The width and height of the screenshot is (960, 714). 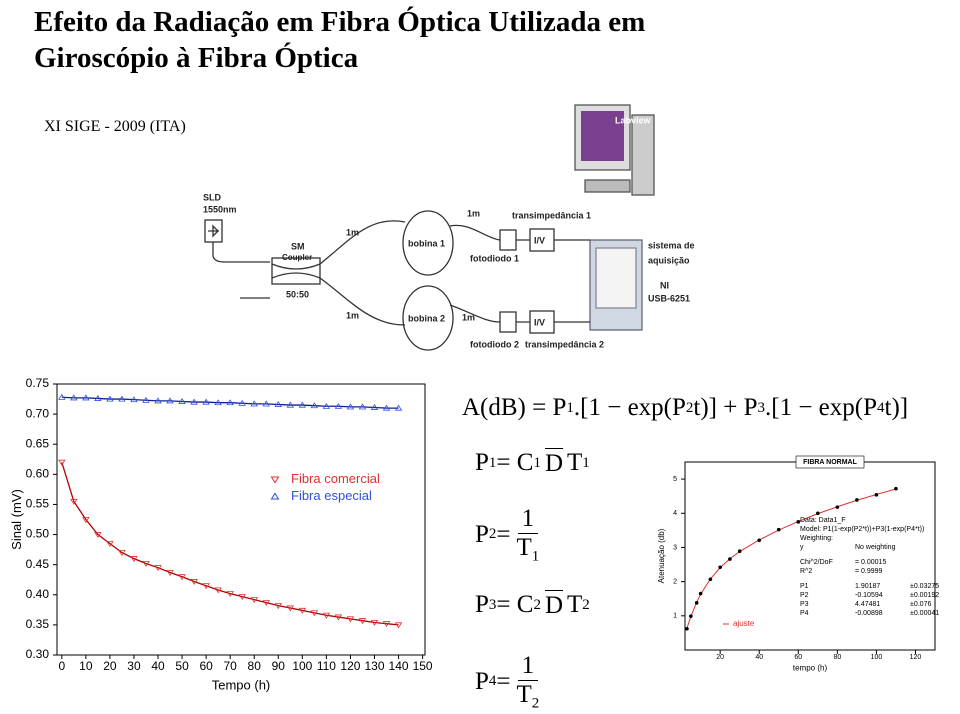 What do you see at coordinates (804, 604) in the screenshot?
I see `fit-annotation: P3` at bounding box center [804, 604].